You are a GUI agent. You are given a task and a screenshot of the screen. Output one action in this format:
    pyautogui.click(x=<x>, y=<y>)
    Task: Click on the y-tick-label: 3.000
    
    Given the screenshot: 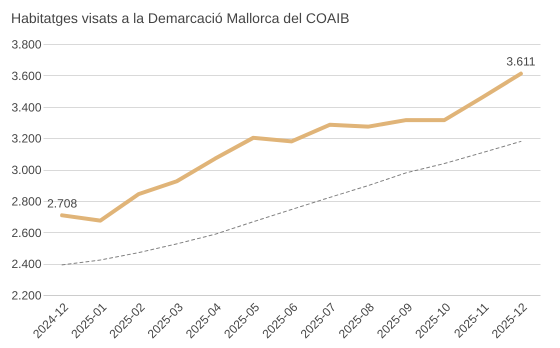 What is the action you would take?
    pyautogui.click(x=26, y=170)
    